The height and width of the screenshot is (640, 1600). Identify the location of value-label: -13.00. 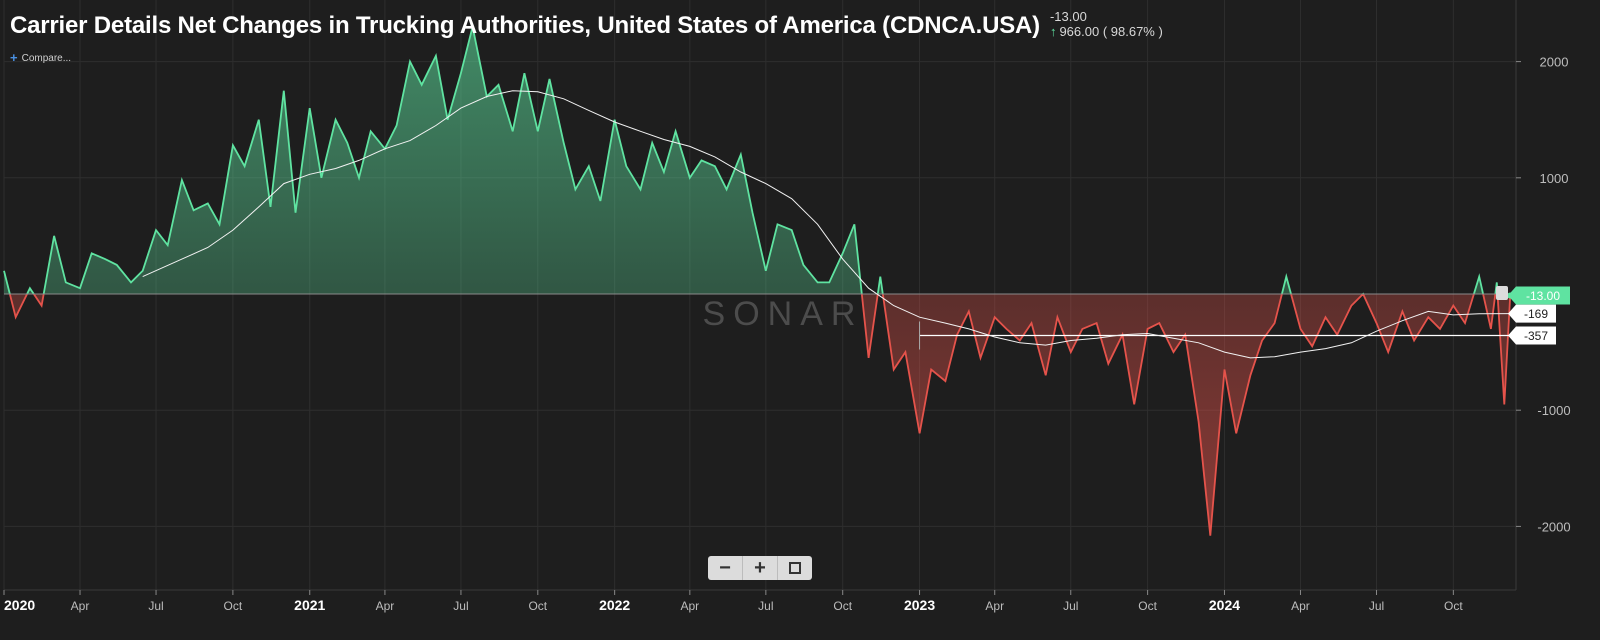
(1543, 296).